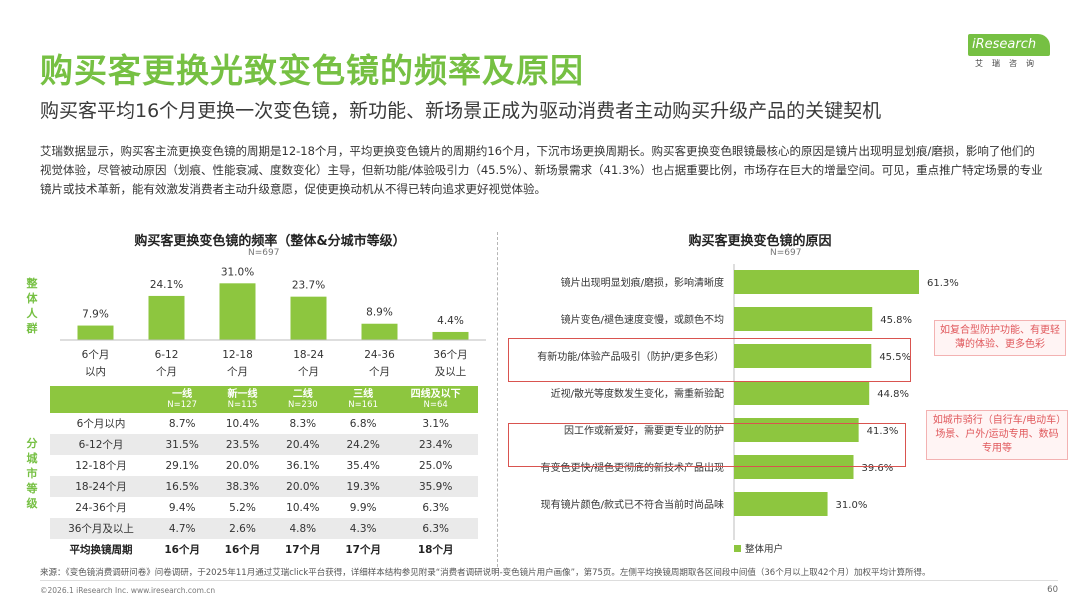 This screenshot has height=608, width=1080. Describe the element at coordinates (182, 423) in the screenshot. I see `table-cell: 8.7%` at that location.